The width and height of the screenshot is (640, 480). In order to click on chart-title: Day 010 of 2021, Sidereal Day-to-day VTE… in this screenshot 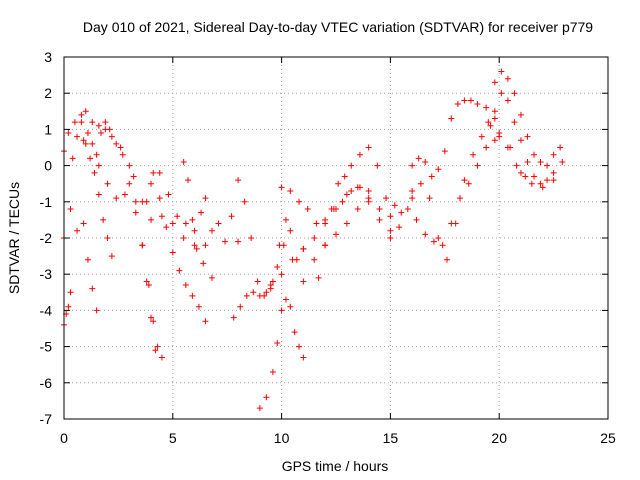, I will do `click(338, 27)`.